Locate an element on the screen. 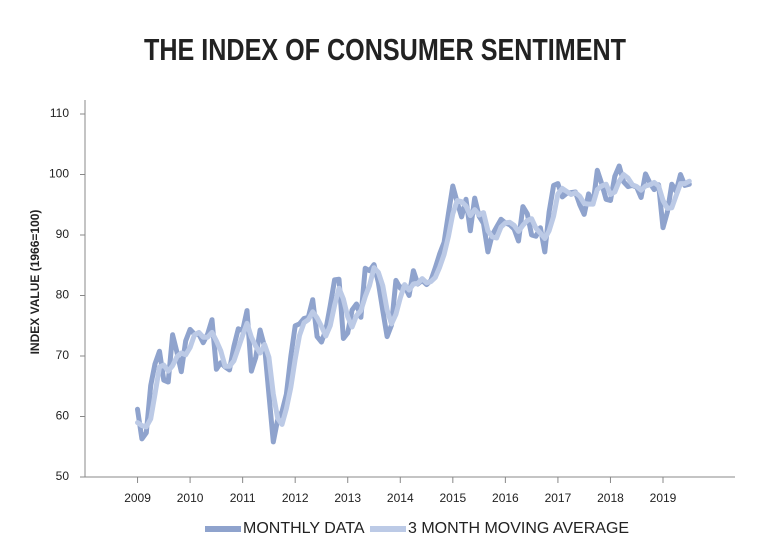  y-tick-label: 60 is located at coordinates (63, 416).